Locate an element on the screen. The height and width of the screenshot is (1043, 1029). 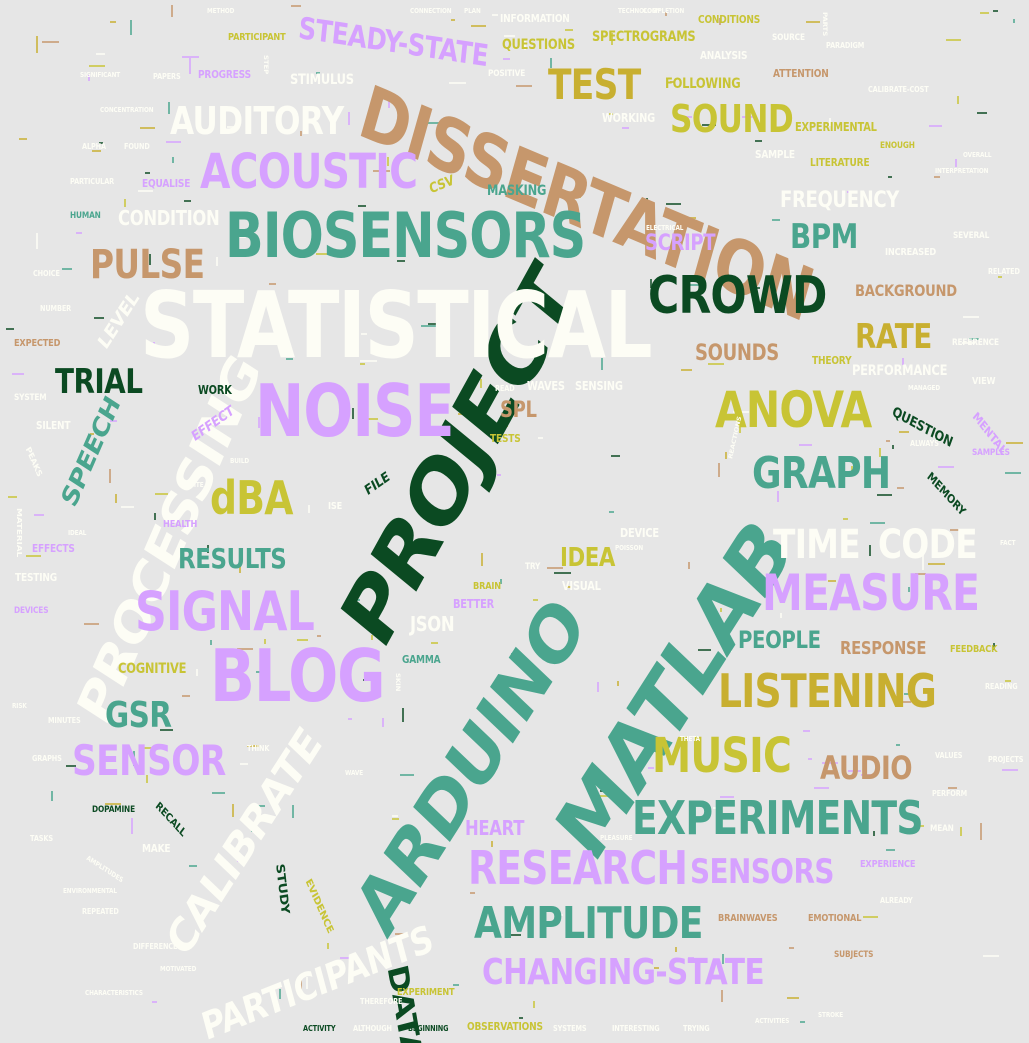
word-sensor: SENSOR is located at coordinates (149, 760).